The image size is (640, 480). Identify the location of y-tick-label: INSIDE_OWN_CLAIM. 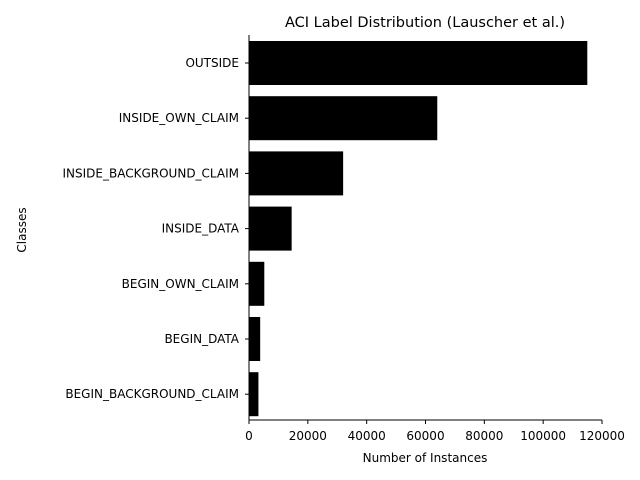
(179, 118).